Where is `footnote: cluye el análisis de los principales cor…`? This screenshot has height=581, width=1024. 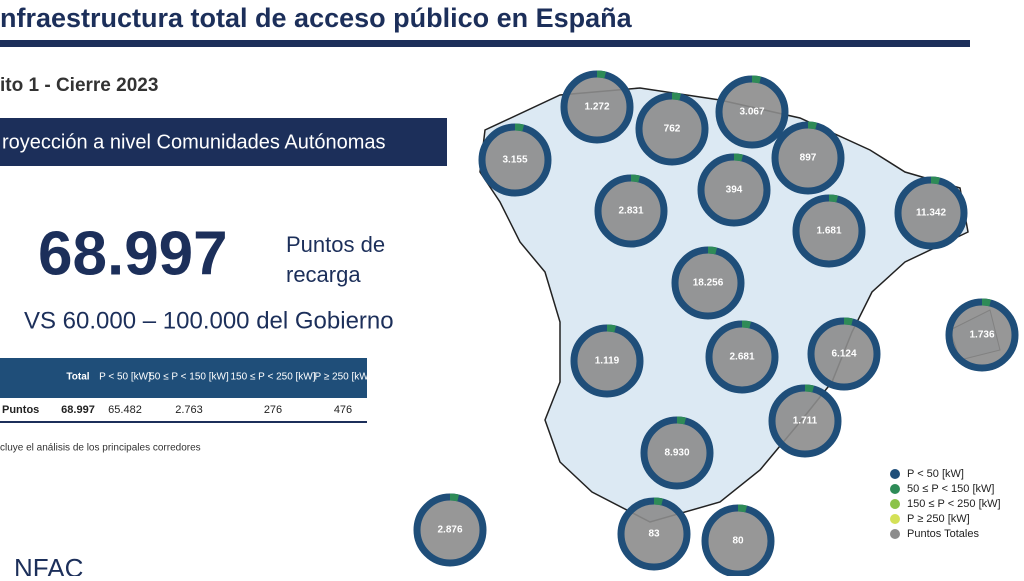 footnote: cluye el análisis de los principales cor… is located at coordinates (100, 448).